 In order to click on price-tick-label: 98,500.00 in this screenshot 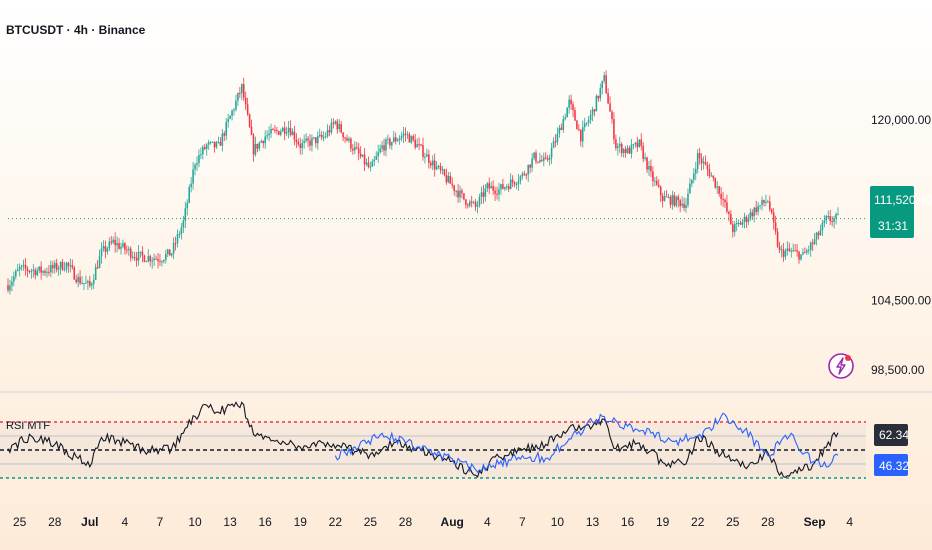, I will do `click(898, 370)`.